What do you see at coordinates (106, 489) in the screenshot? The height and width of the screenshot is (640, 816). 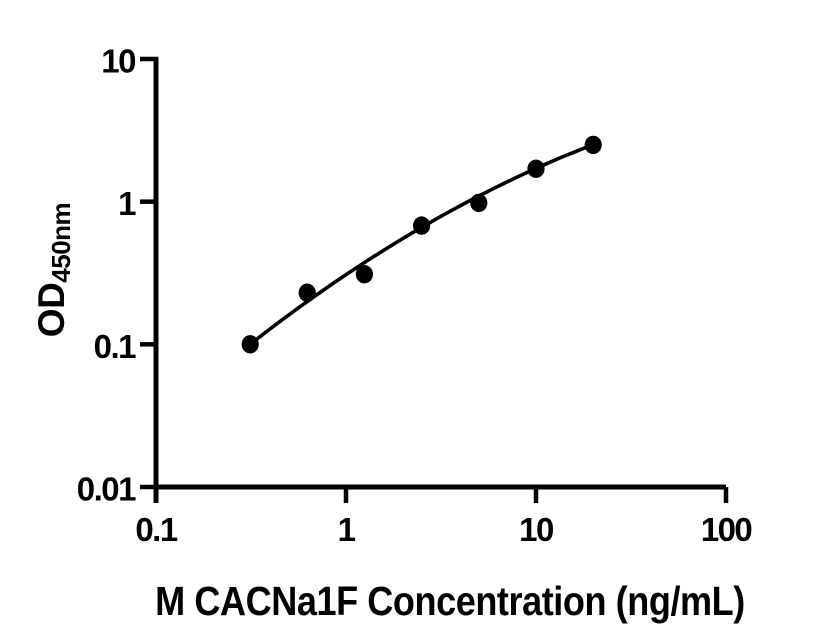 I see `y-tick-label: 0.01` at bounding box center [106, 489].